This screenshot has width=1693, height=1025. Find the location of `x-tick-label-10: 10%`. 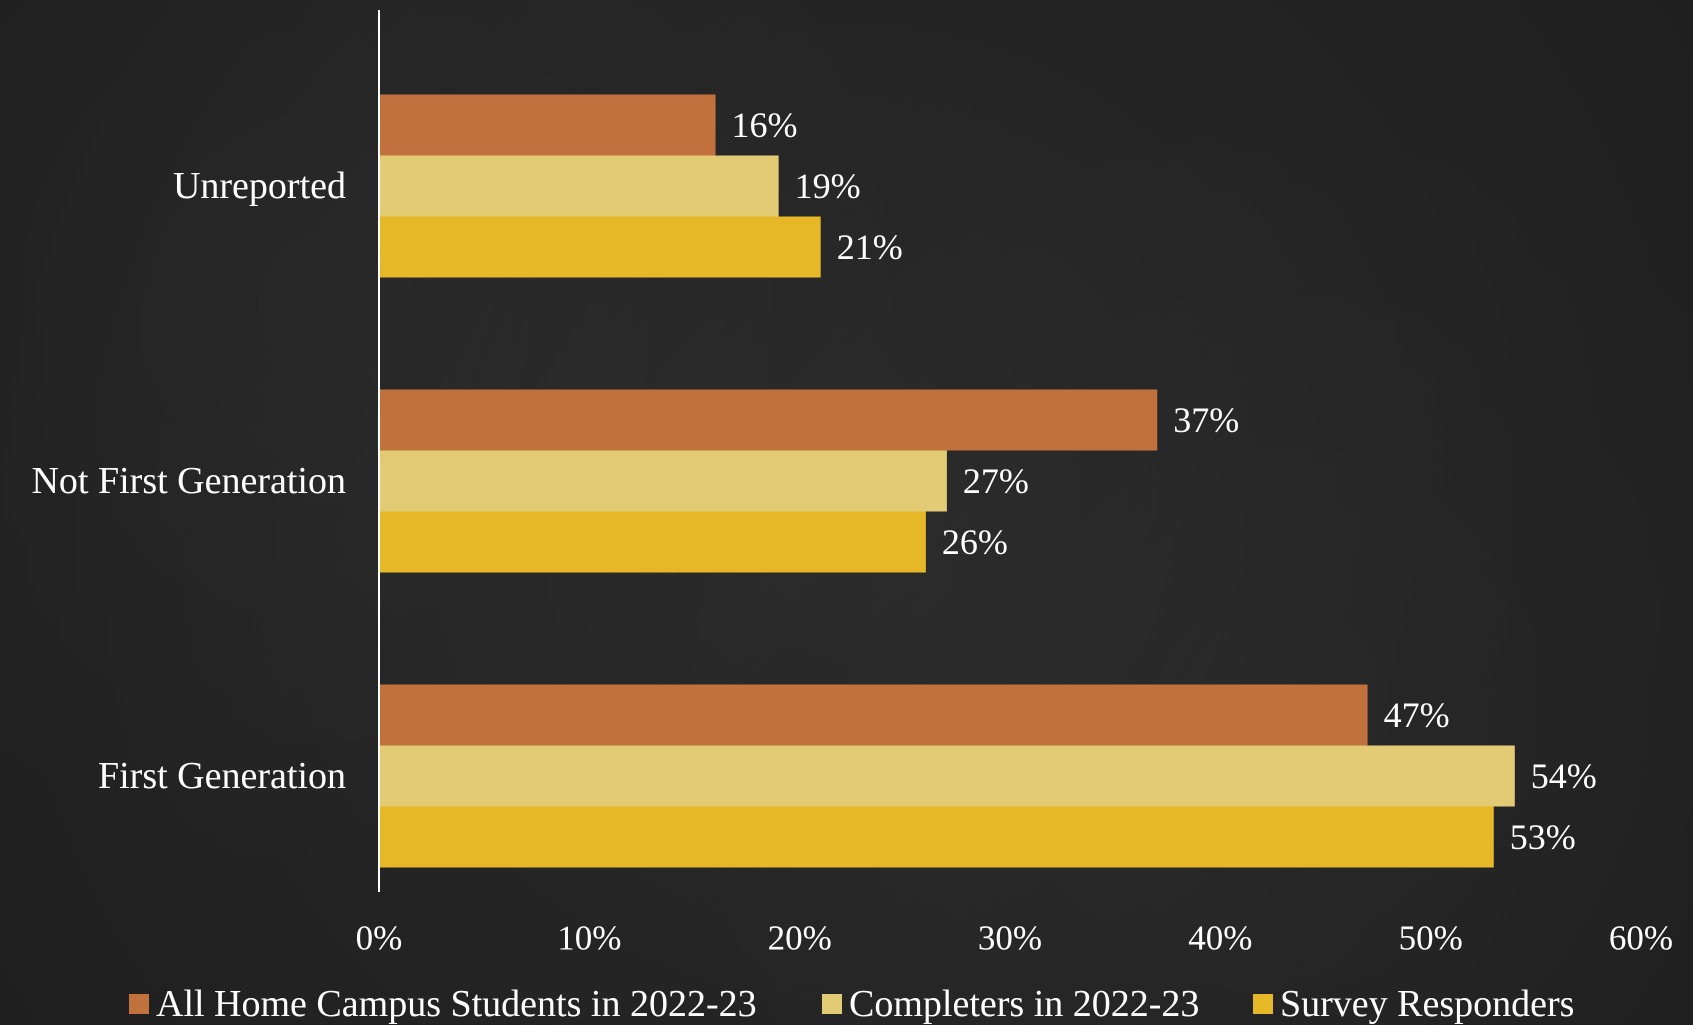

x-tick-label-10: 10% is located at coordinates (589, 938).